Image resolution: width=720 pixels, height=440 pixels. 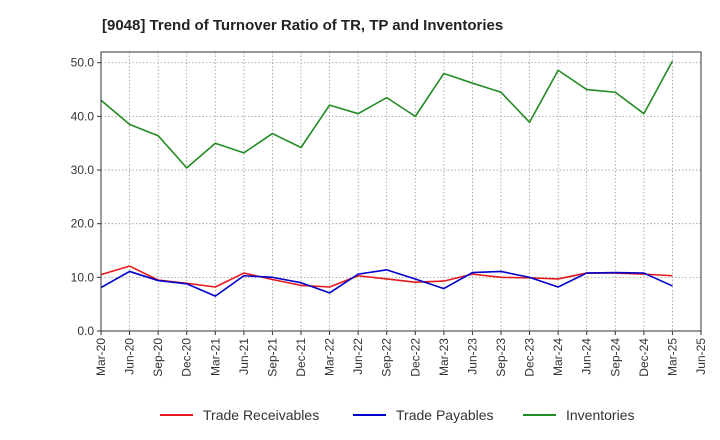 I want to click on legend-label: Inventories, so click(x=600, y=415).